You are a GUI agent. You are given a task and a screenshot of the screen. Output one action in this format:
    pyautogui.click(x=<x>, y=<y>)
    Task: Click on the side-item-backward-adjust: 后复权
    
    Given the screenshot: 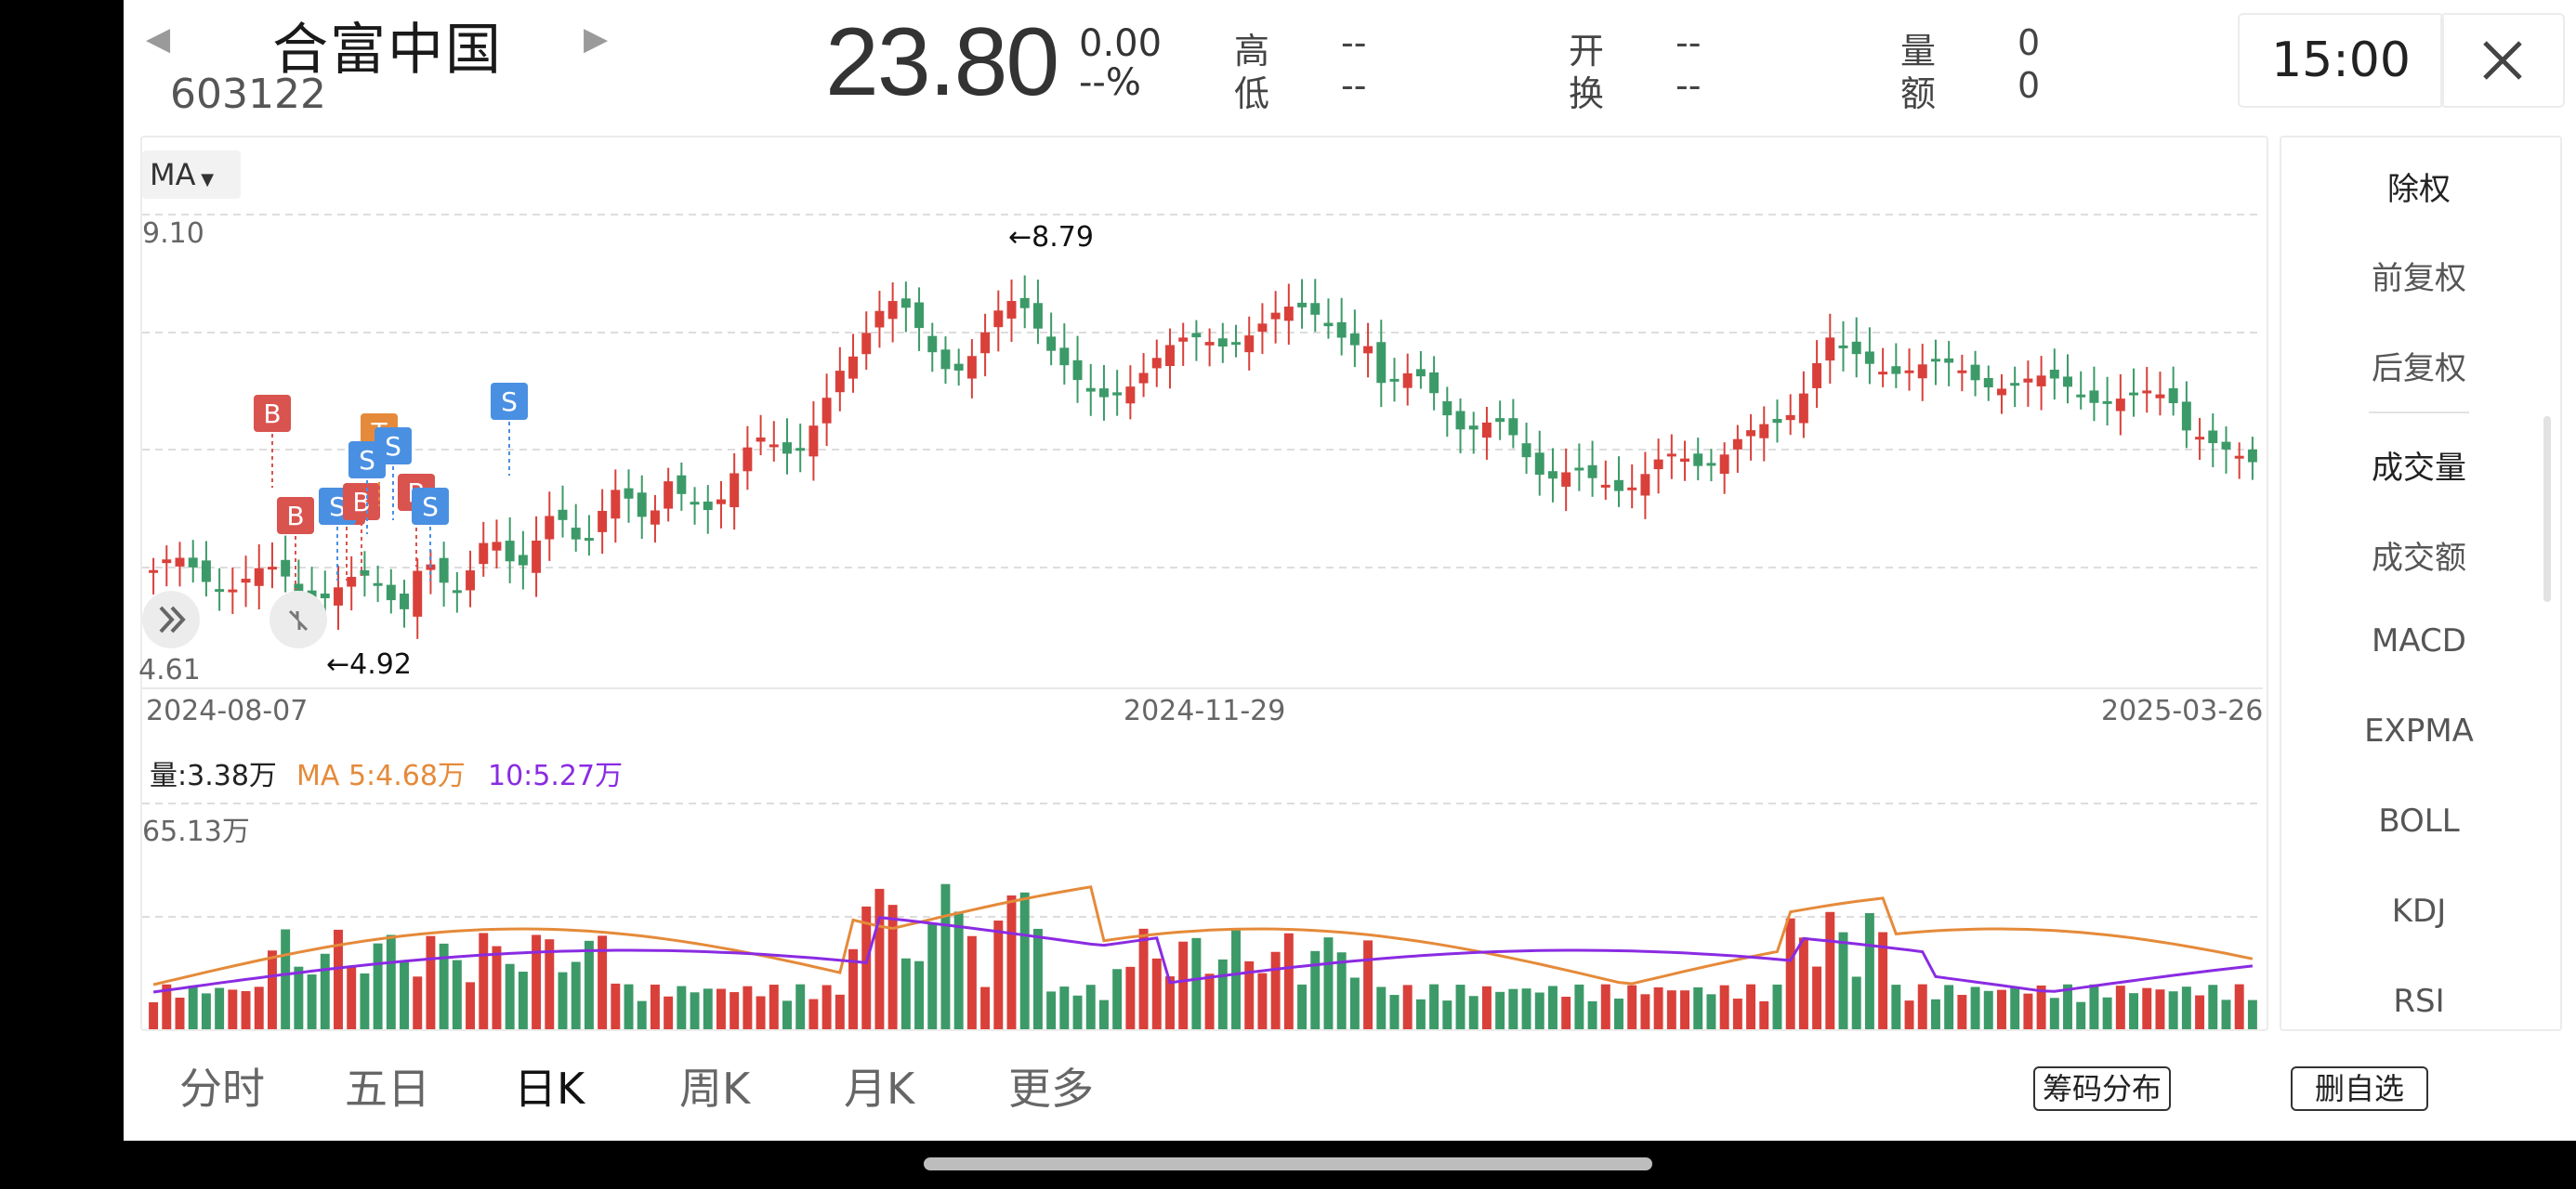 What is the action you would take?
    pyautogui.click(x=2419, y=368)
    